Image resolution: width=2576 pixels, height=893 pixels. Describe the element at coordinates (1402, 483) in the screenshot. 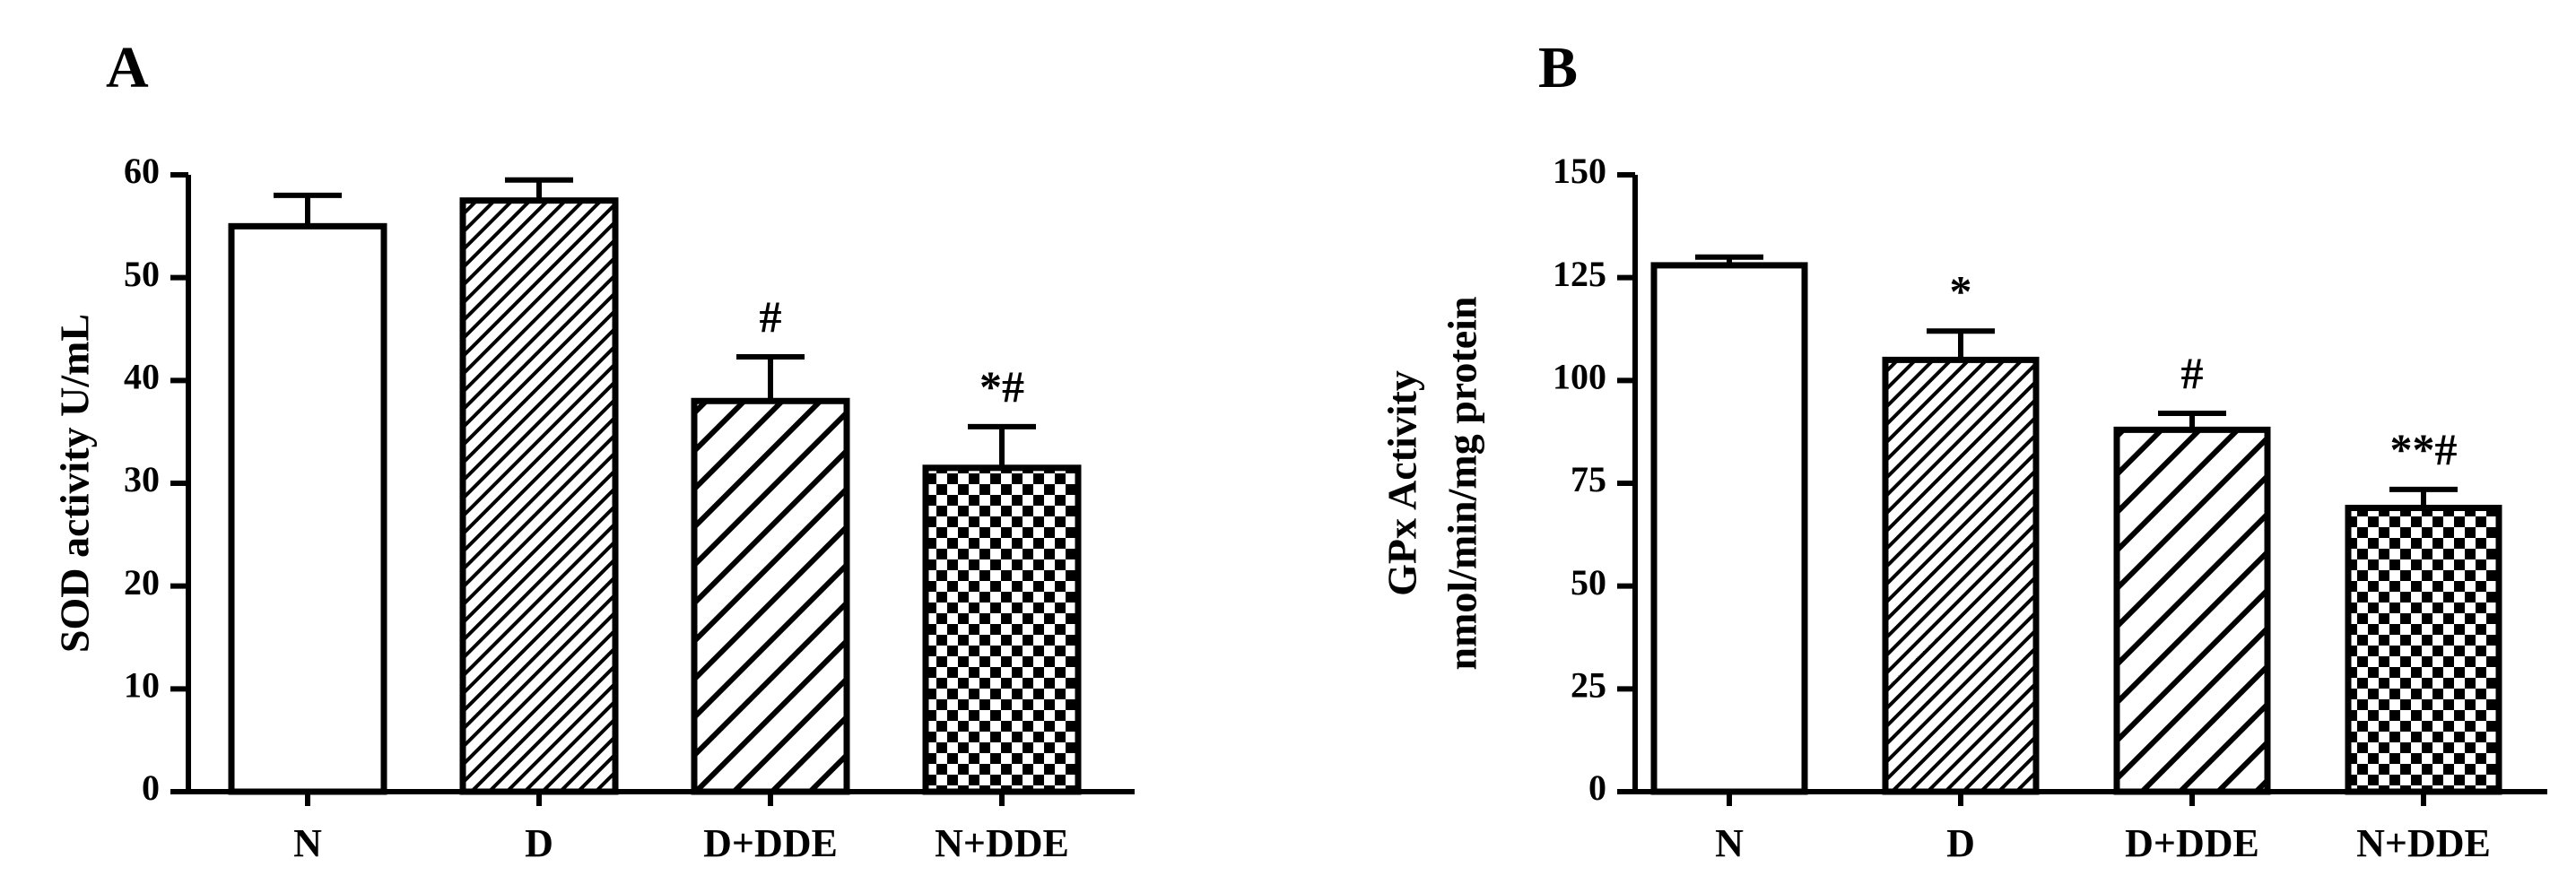

I see `panel-b-y-axis-title-line-0: GPx Activity` at that location.